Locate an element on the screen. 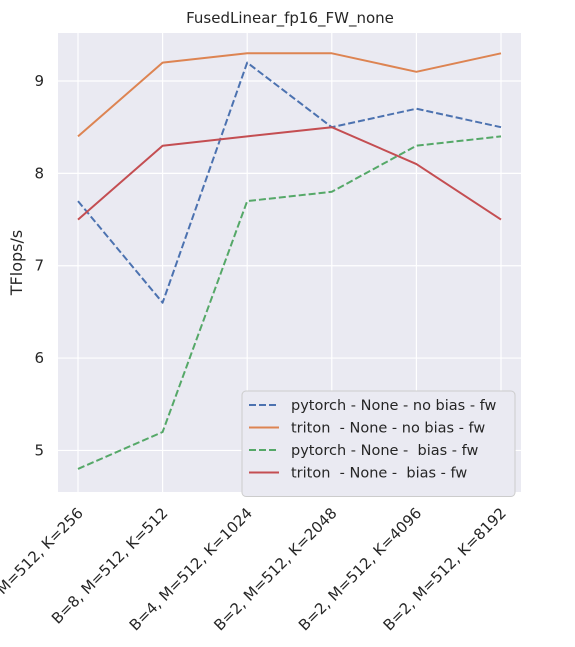 This screenshot has width=575, height=647. y-axis-label: TFlops/s is located at coordinates (16, 263).